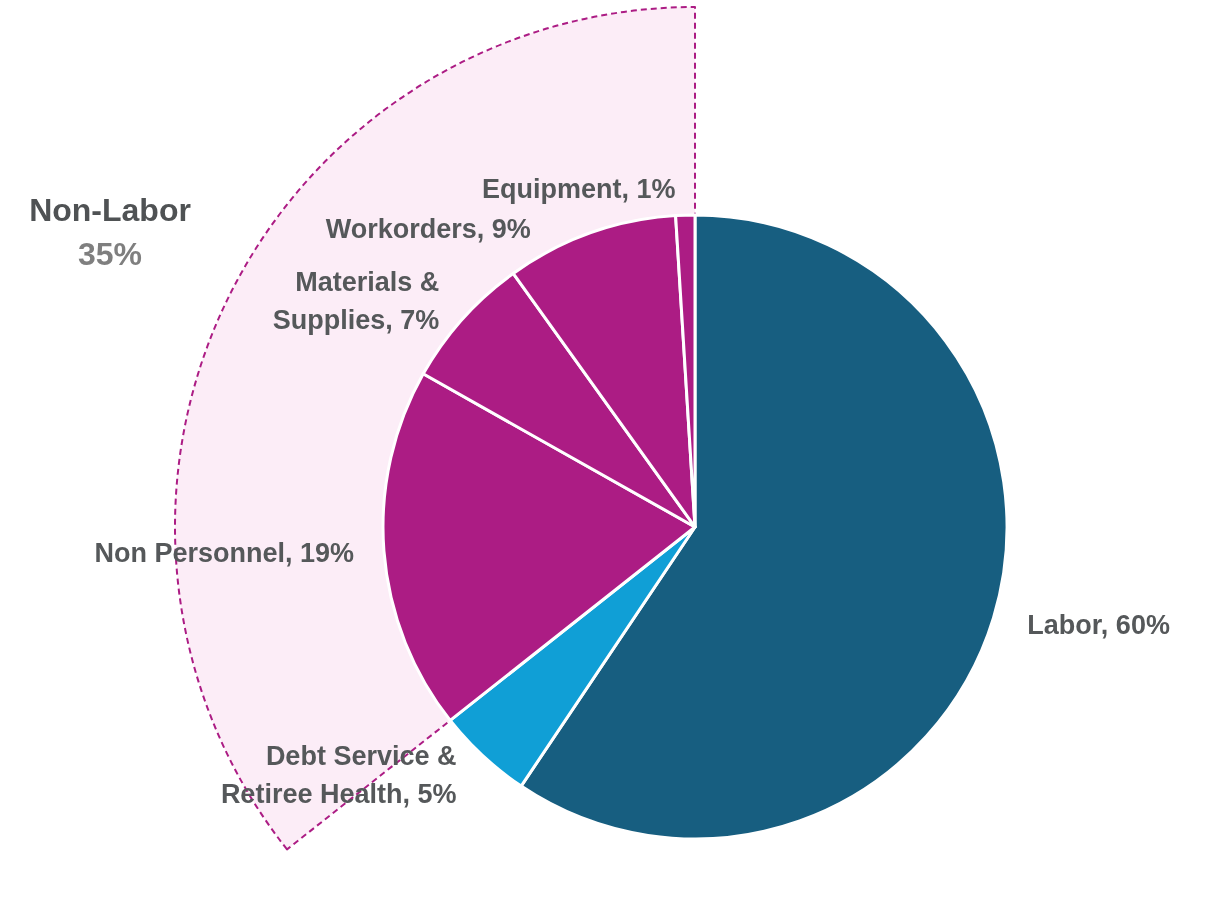 The width and height of the screenshot is (1213, 916). What do you see at coordinates (110, 210) in the screenshot?
I see `text: Non-Labor` at bounding box center [110, 210].